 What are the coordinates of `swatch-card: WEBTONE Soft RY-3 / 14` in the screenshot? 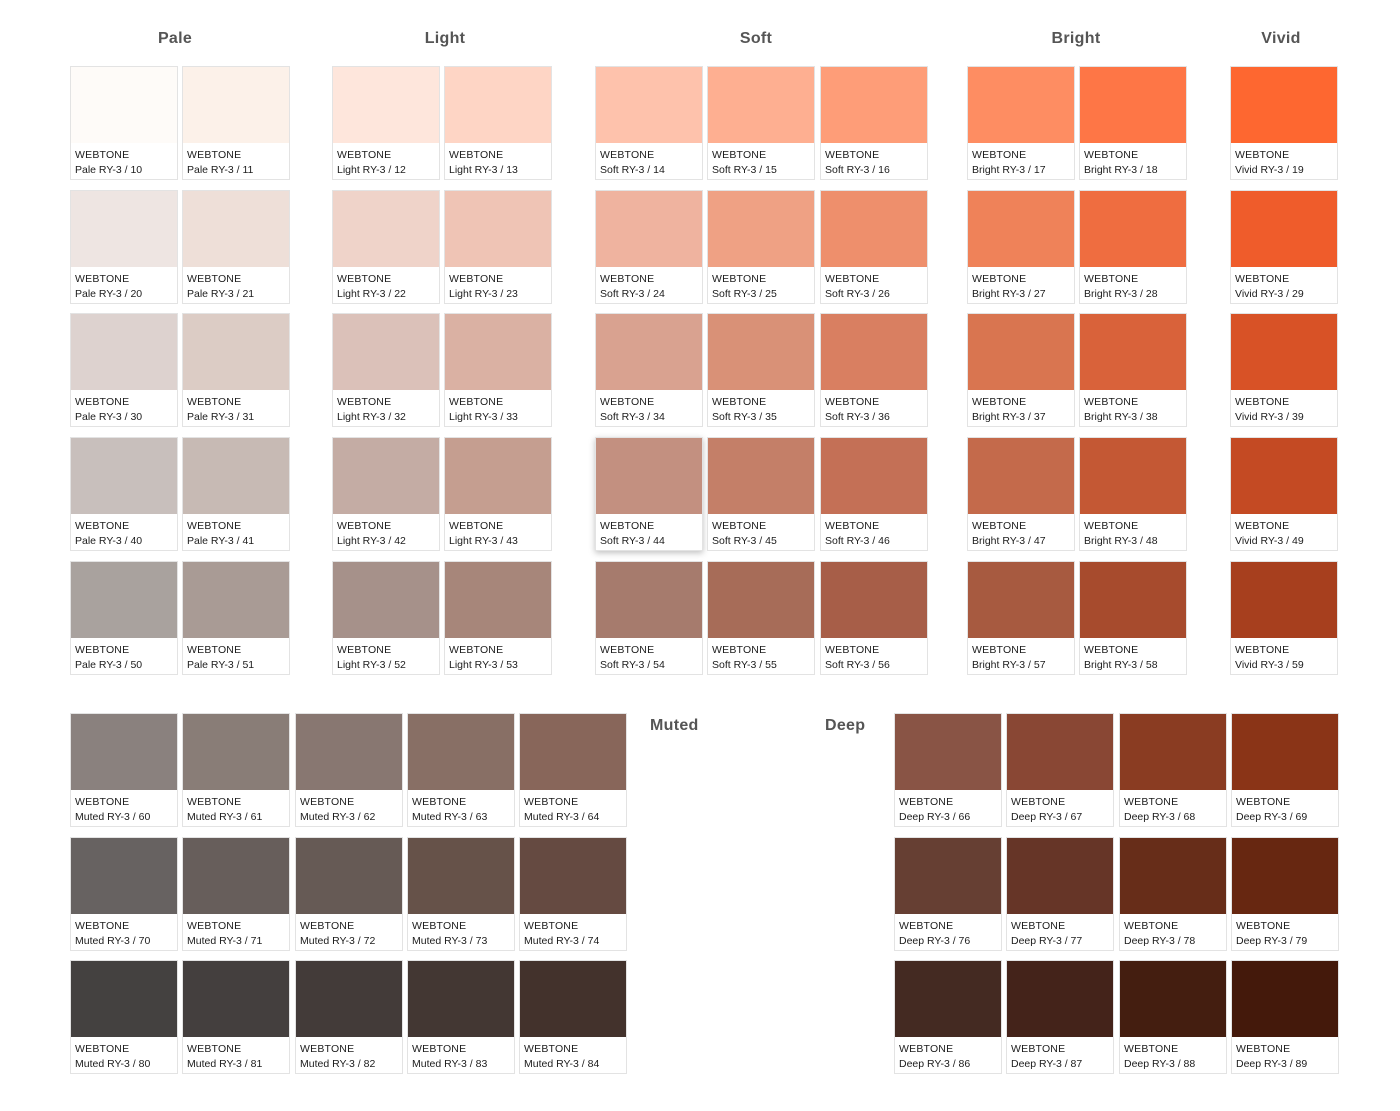 It's located at (649, 123).